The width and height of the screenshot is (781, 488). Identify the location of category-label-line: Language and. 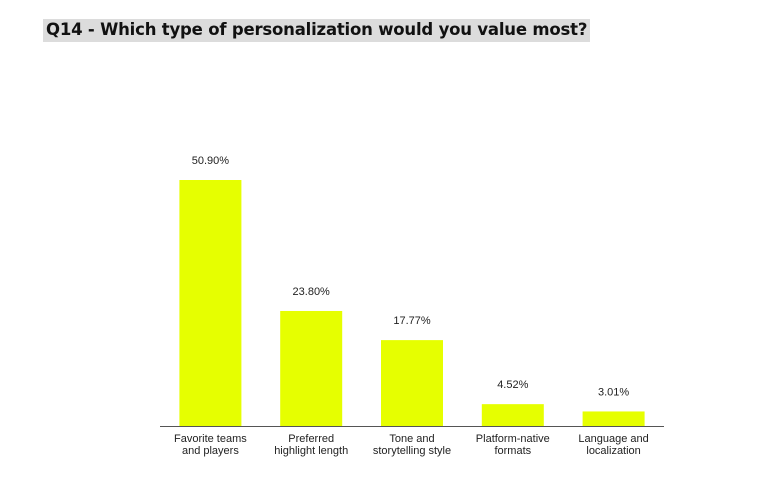
(613, 439).